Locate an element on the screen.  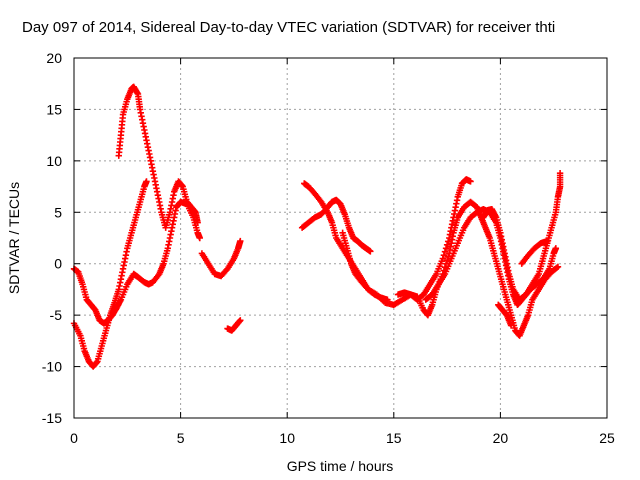
y-tick-label: 5 is located at coordinates (58, 212).